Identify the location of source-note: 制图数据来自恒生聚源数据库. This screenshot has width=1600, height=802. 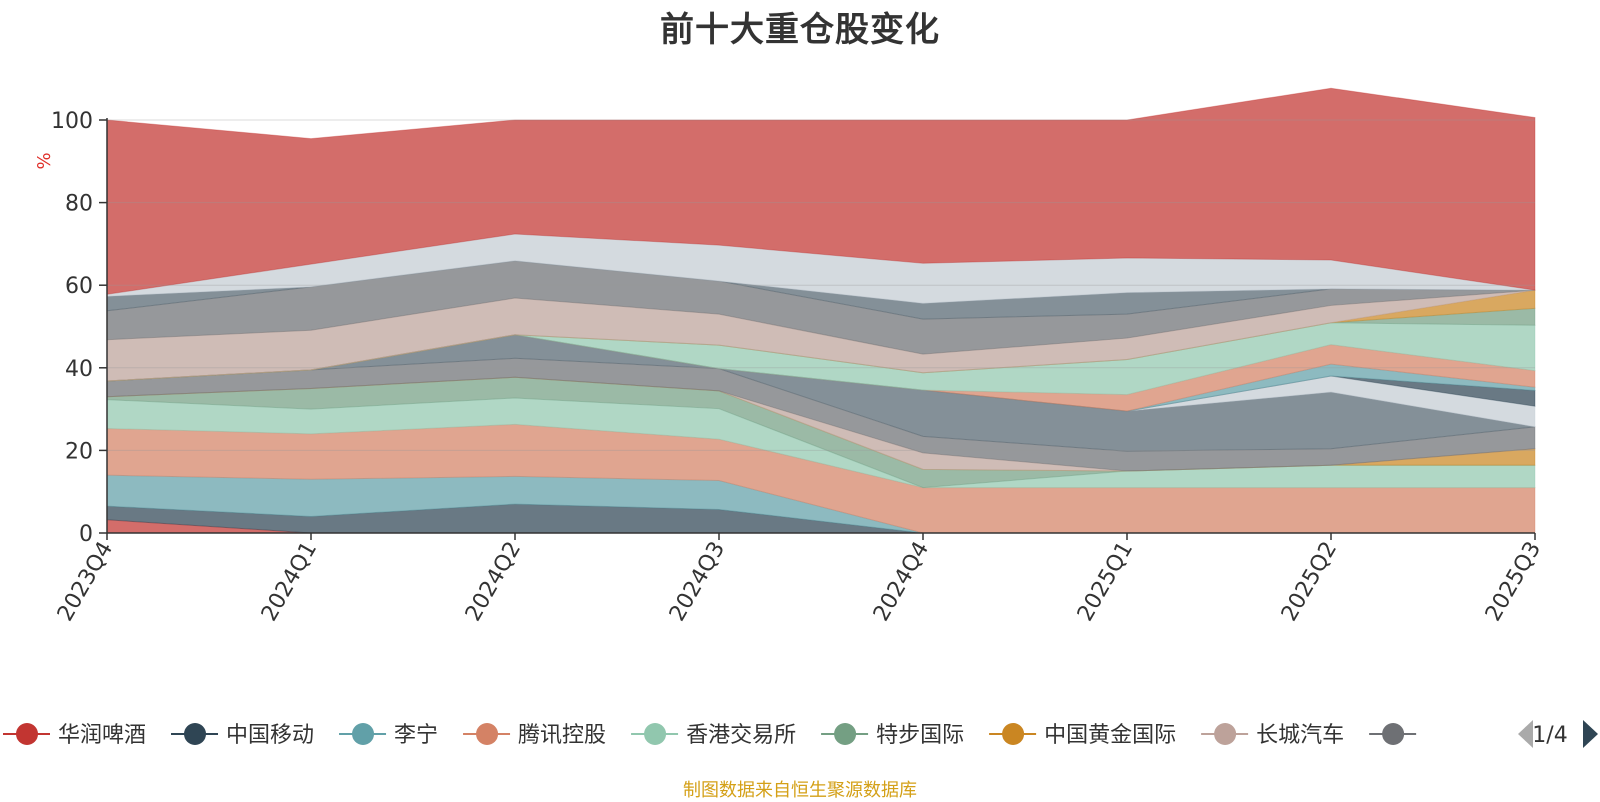
(800, 790).